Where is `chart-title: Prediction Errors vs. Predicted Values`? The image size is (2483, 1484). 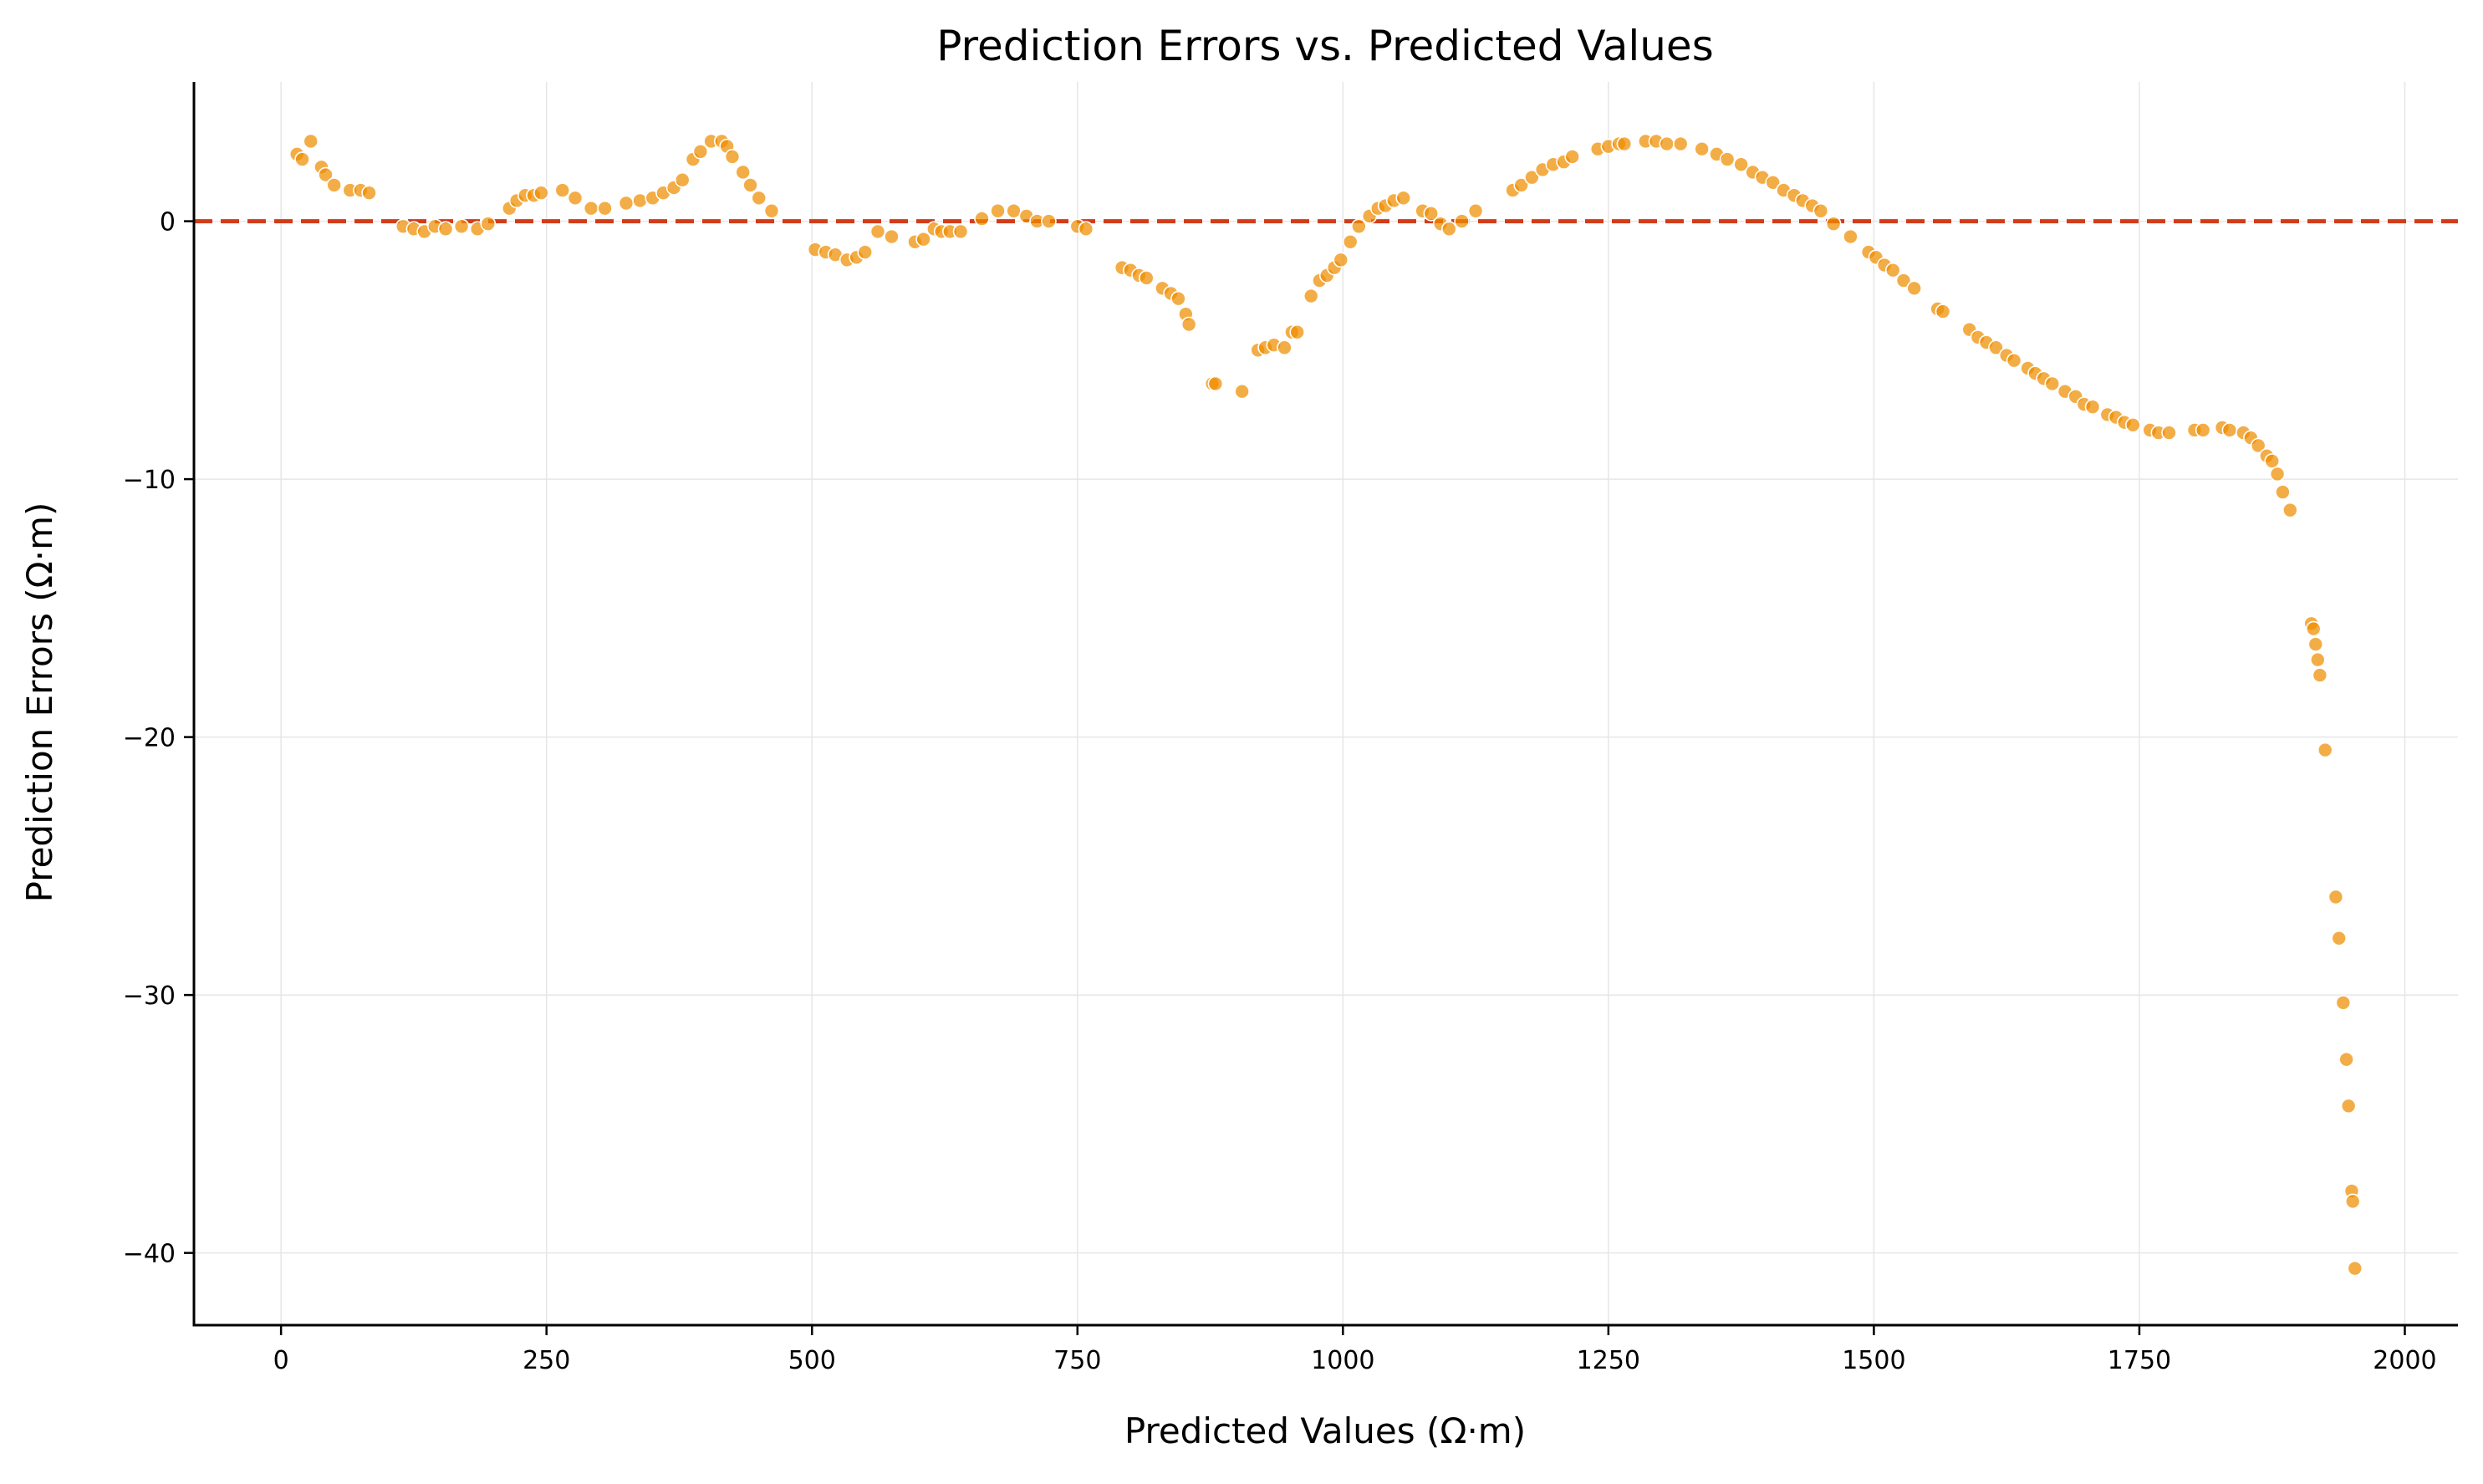 chart-title: Prediction Errors vs. Predicted Values is located at coordinates (1325, 46).